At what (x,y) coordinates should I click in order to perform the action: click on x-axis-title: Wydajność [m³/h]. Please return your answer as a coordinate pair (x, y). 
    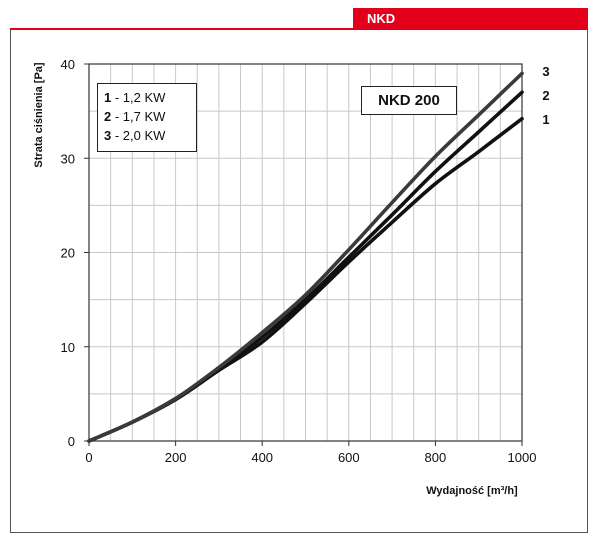
    Looking at the image, I should click on (472, 491).